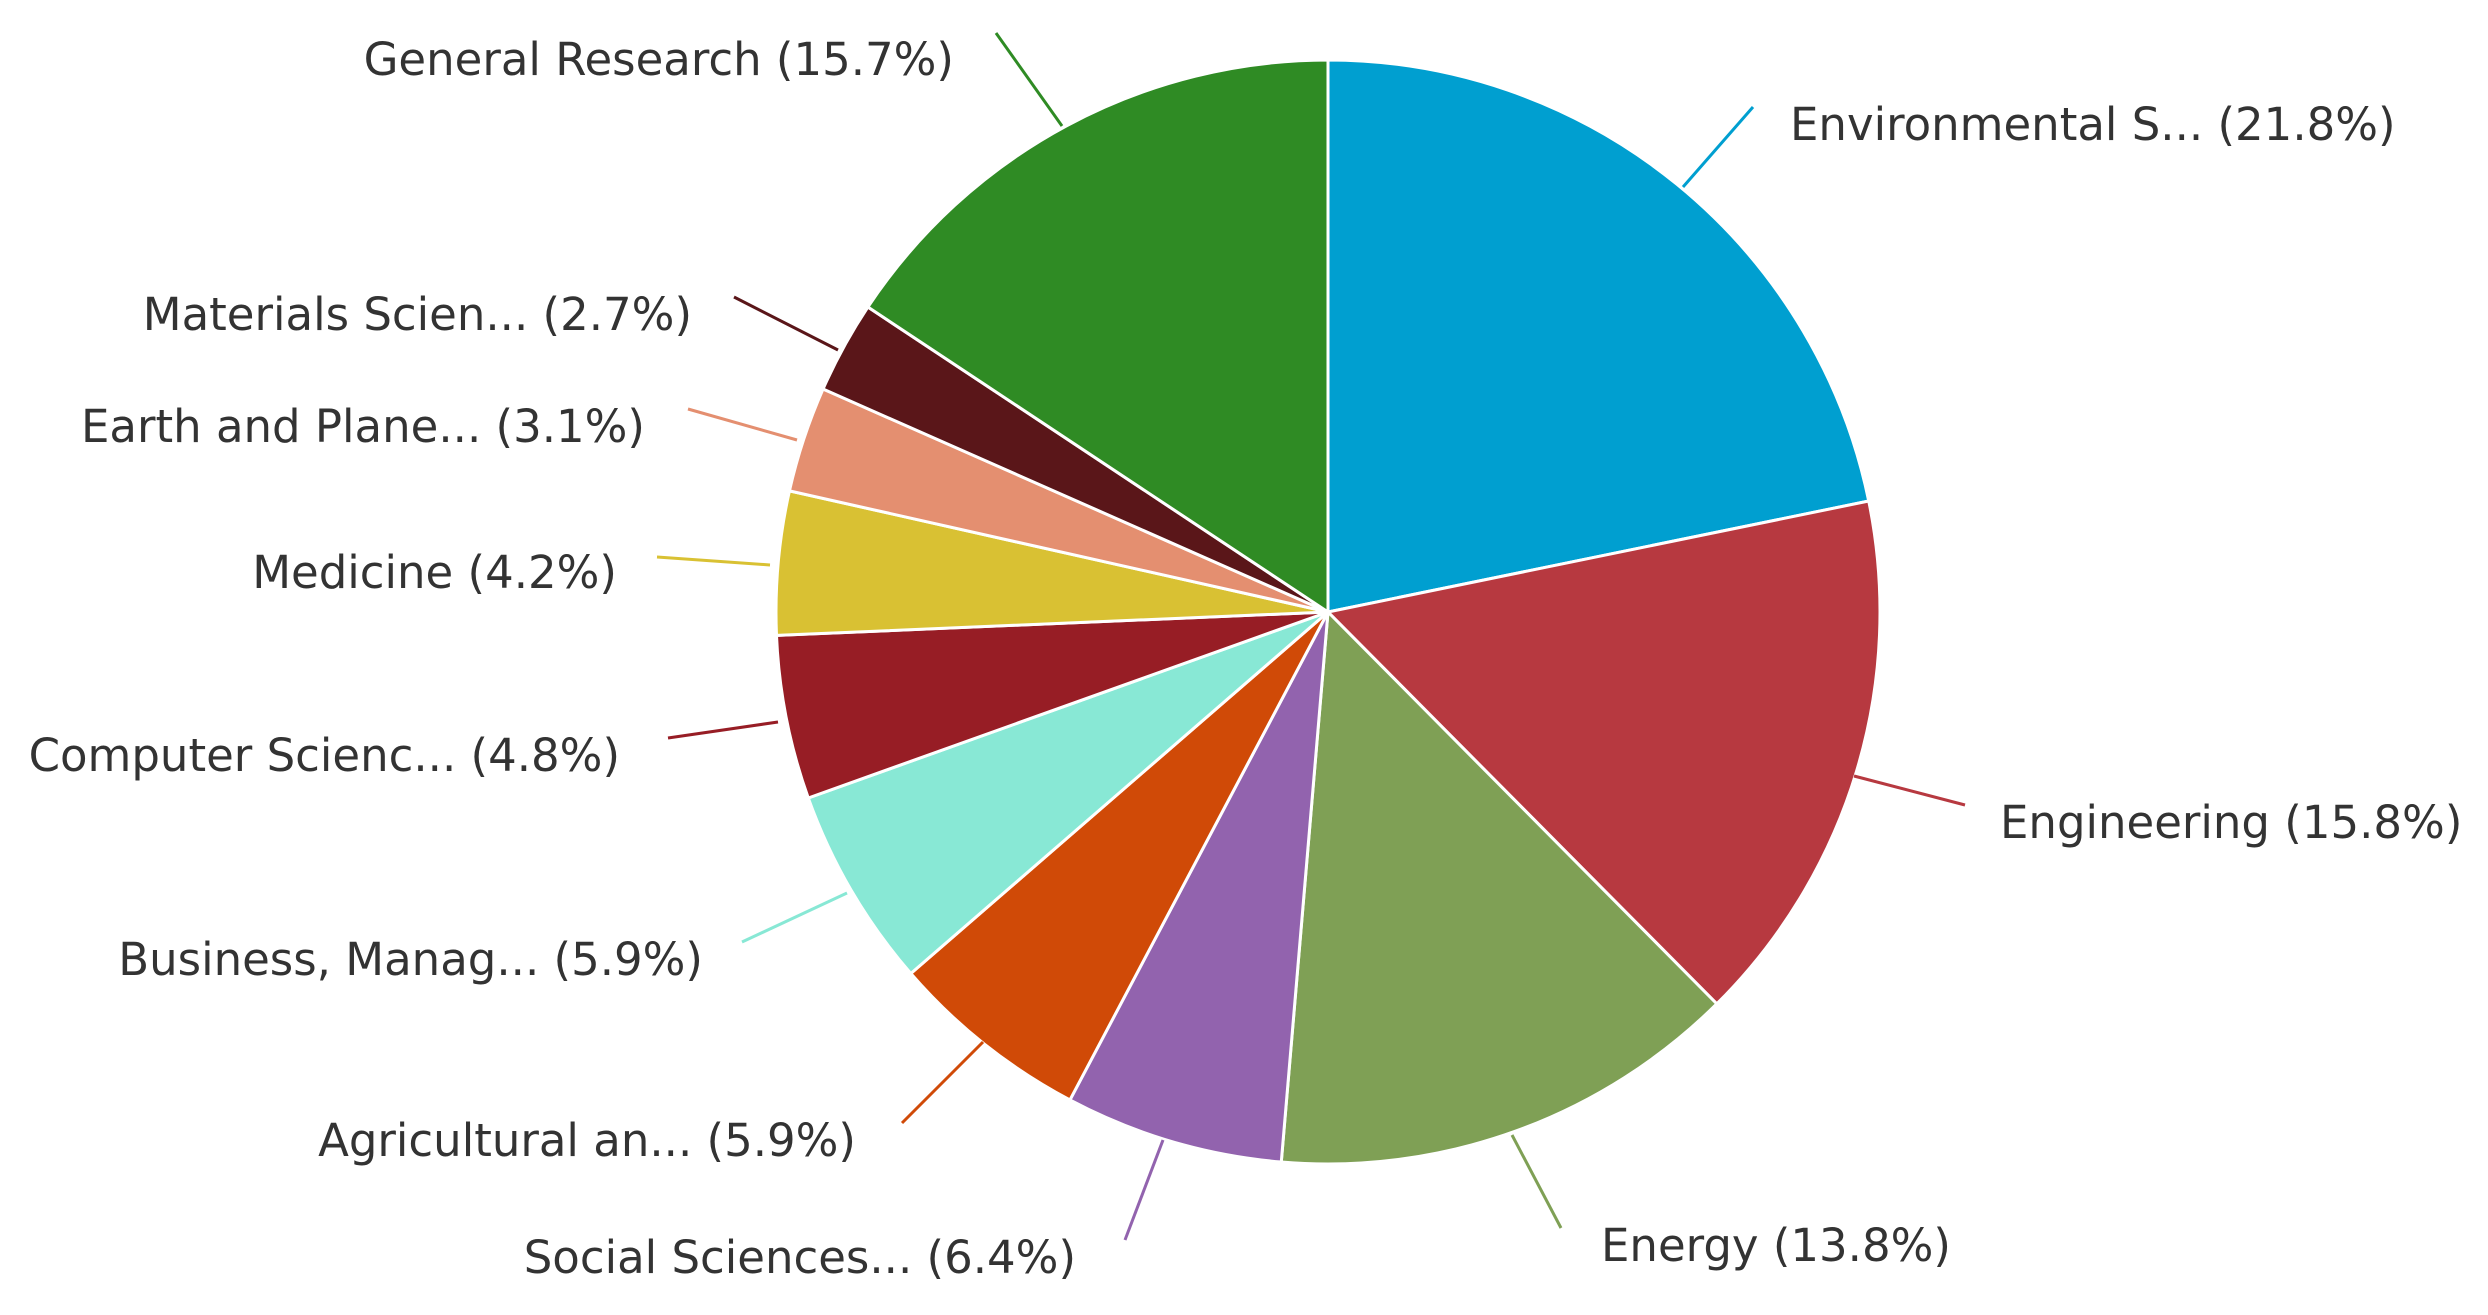  I want to click on slice-label-computer-scienc: Computer Scienc... (4.8%), so click(324, 755).